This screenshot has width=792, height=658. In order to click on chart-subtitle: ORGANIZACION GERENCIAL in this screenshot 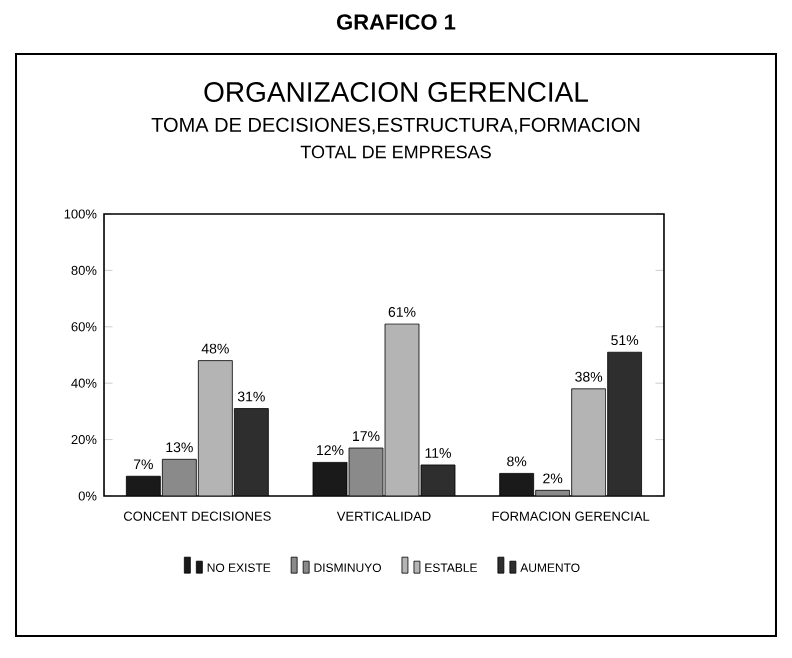, I will do `click(396, 92)`.